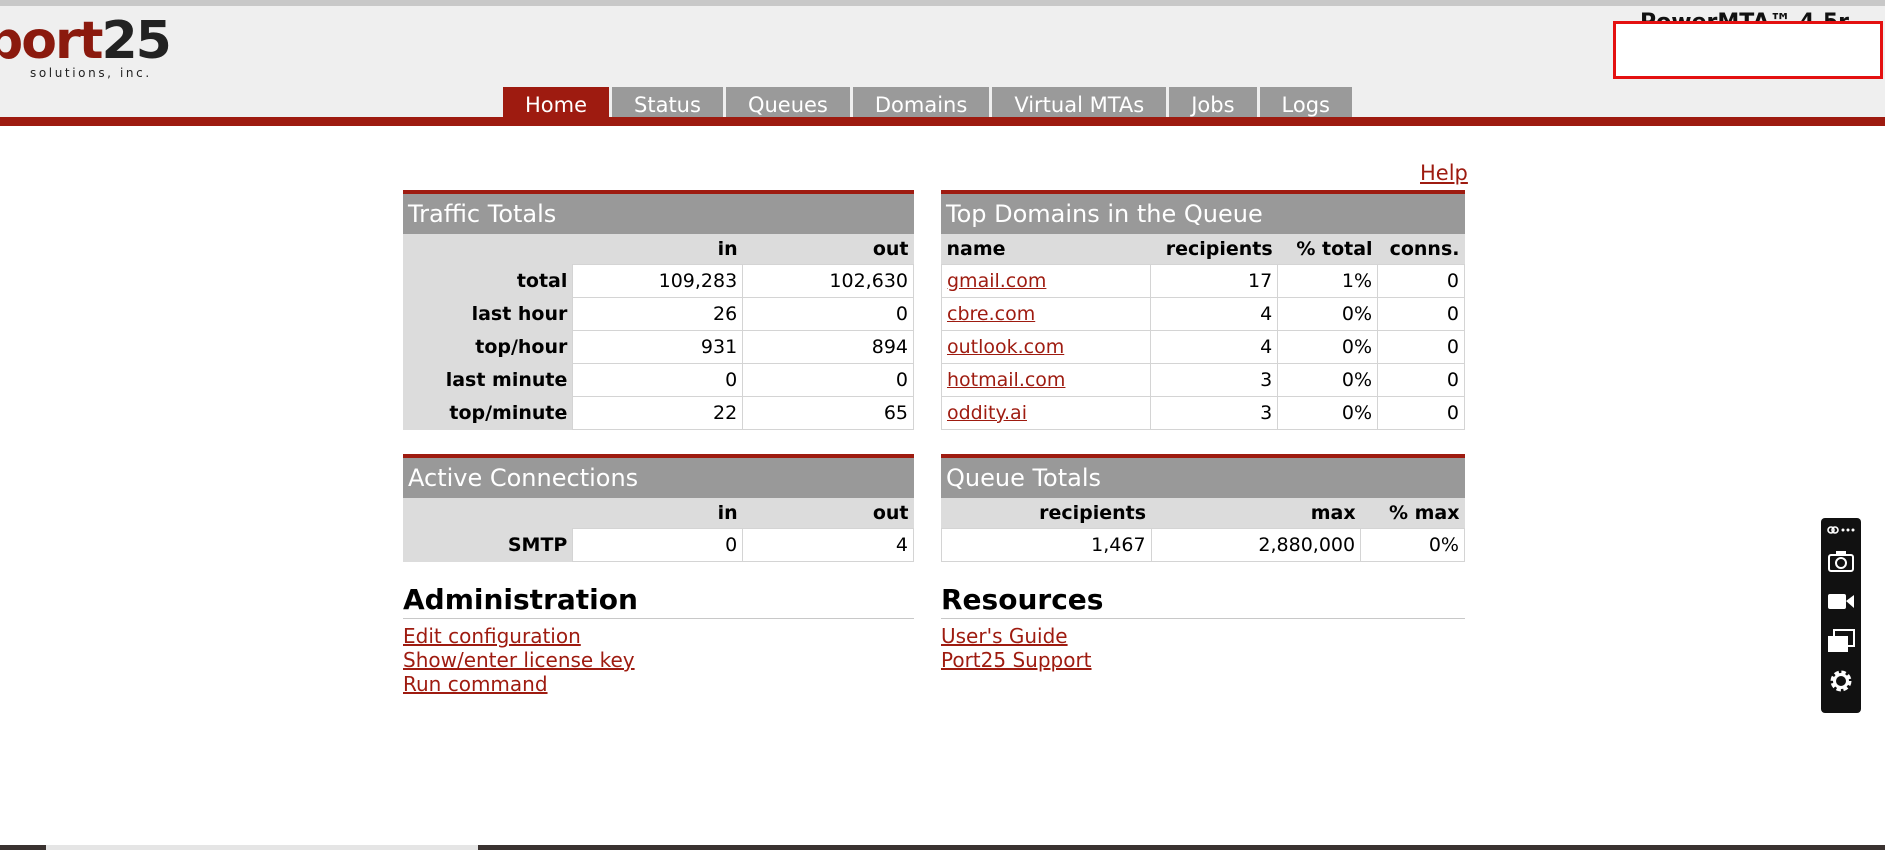  I want to click on camera-icon, so click(1841, 561).